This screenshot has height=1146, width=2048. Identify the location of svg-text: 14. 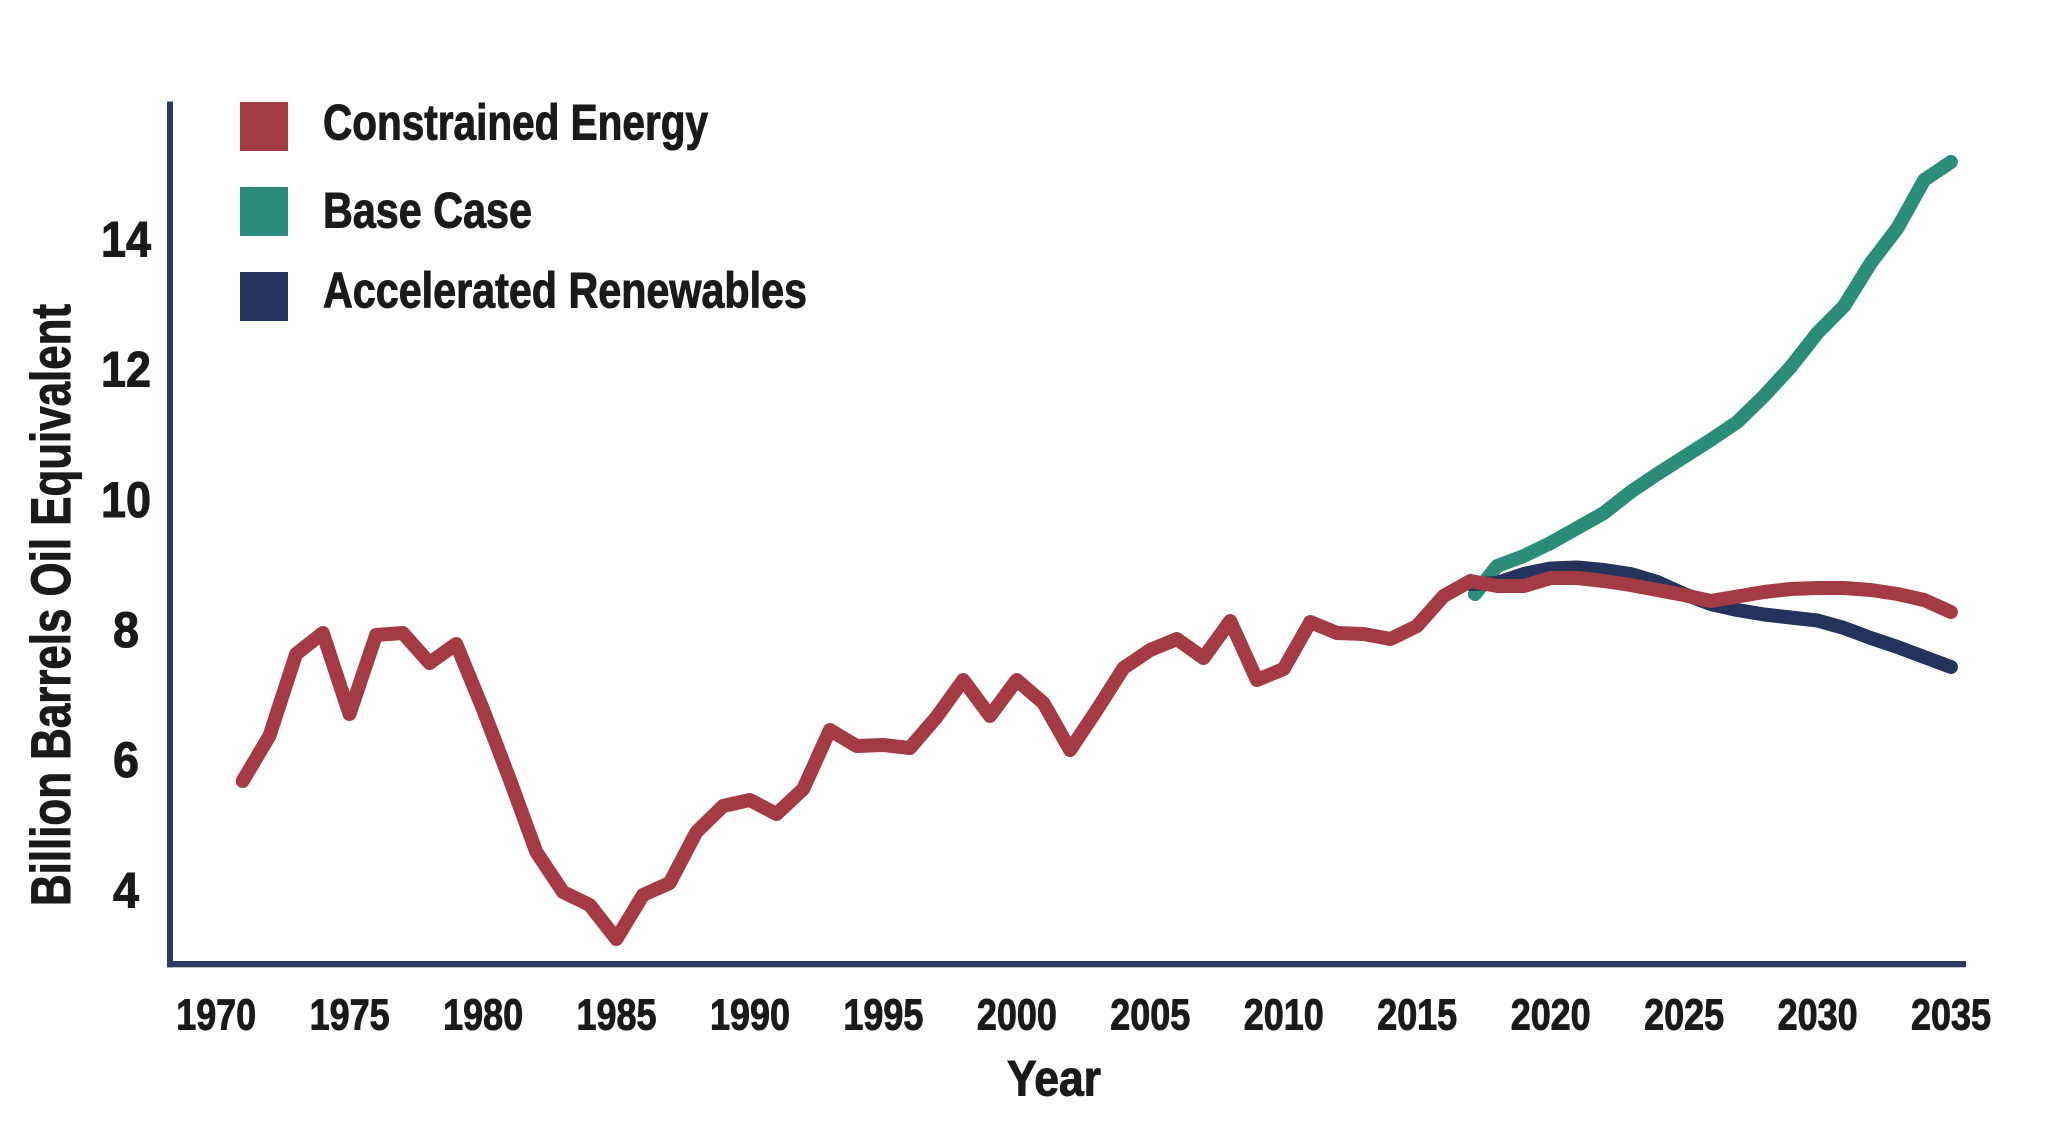
(126, 240).